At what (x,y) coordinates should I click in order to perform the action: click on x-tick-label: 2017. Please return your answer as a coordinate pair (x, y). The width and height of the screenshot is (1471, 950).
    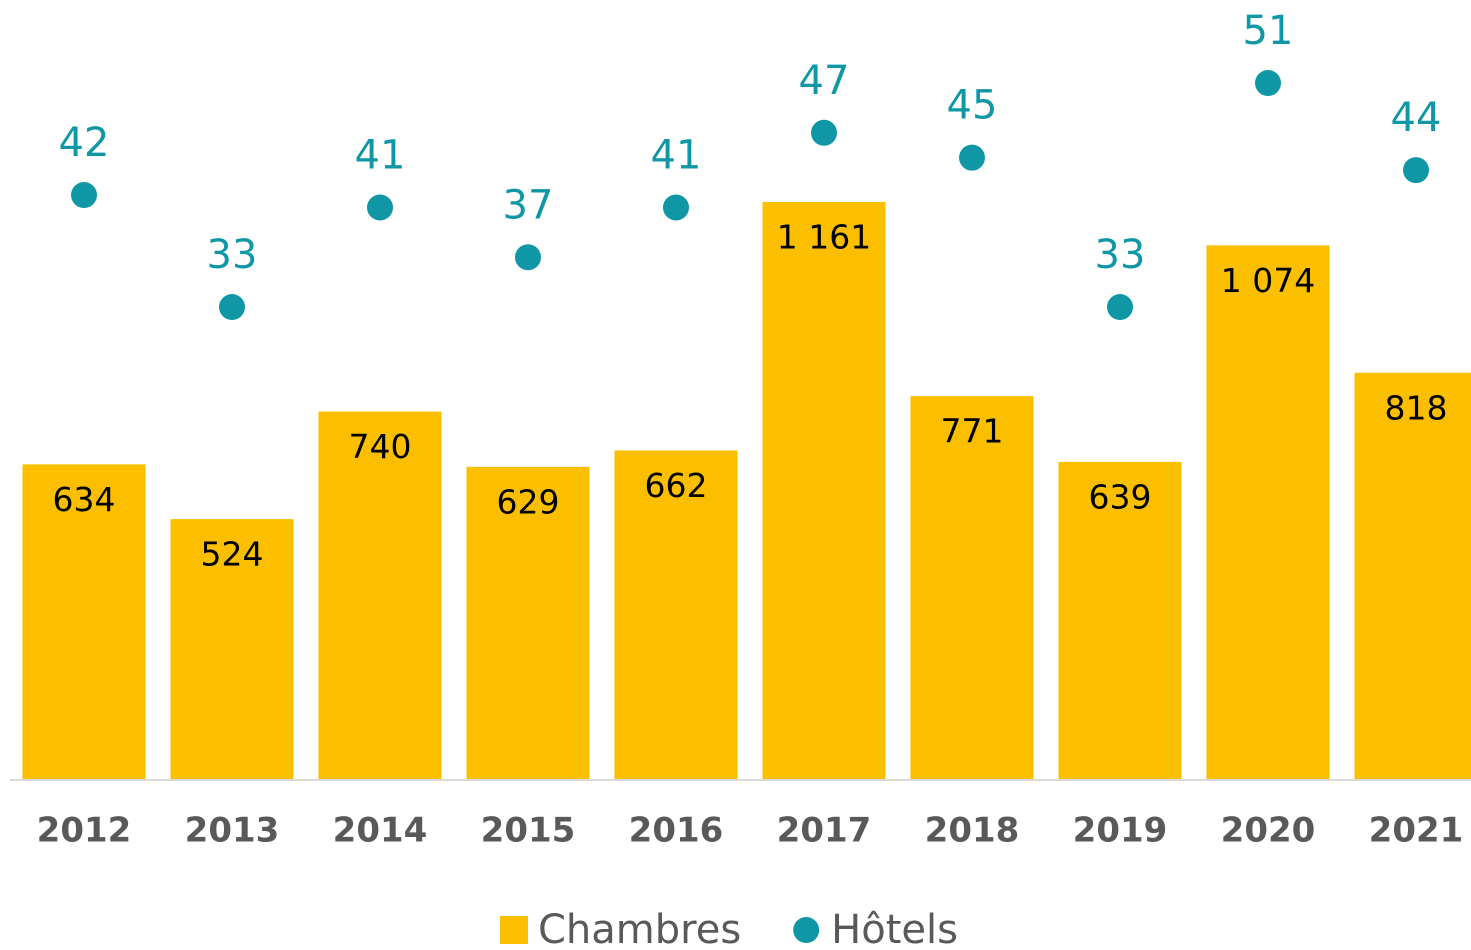
    Looking at the image, I should click on (824, 831).